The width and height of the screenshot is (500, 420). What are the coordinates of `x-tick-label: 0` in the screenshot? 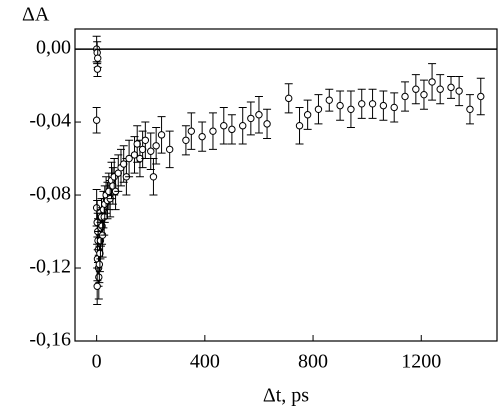 It's located at (97, 362).